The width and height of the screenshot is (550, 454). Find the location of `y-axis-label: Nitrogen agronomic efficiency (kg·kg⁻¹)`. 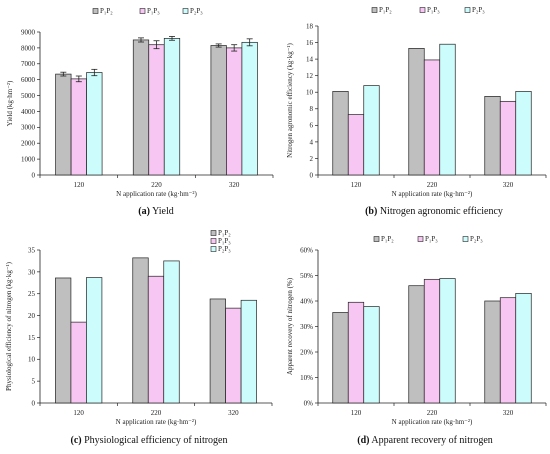

y-axis-label: Nitrogen agronomic efficiency (kg·kg⁻¹) is located at coordinates (290, 99).